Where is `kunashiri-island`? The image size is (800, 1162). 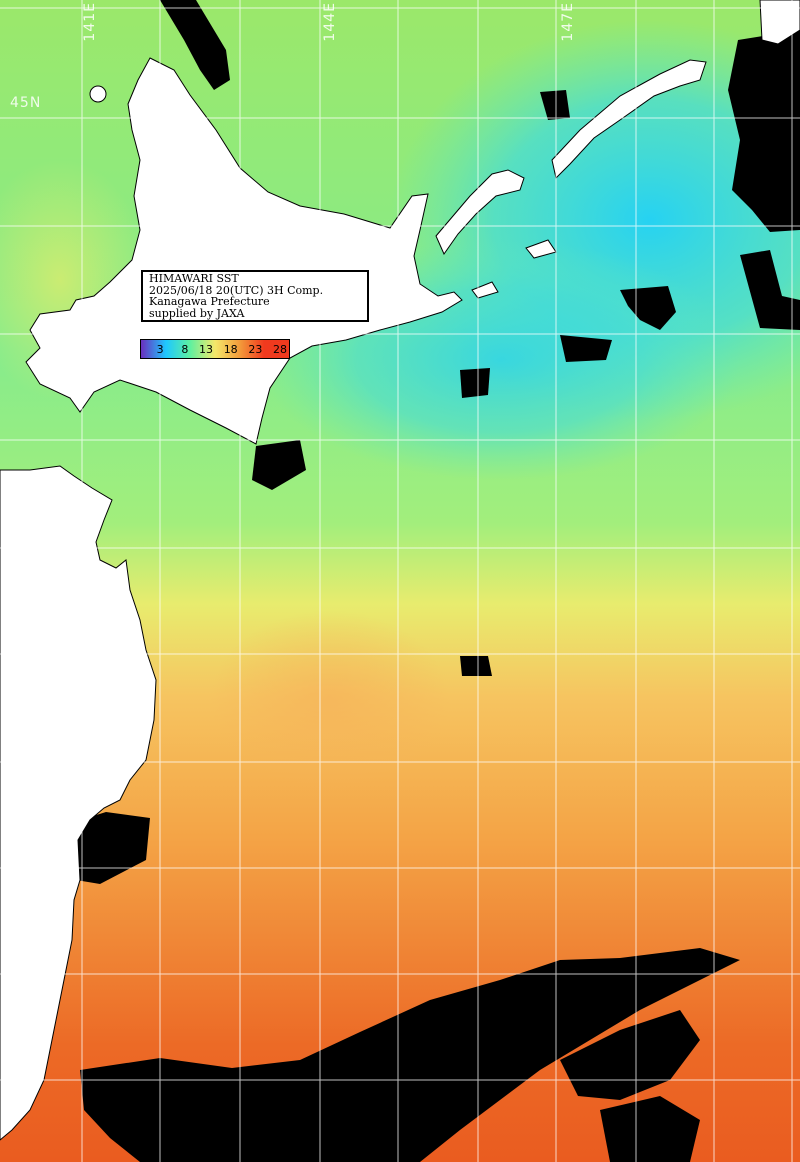
kunashiri-island is located at coordinates (480, 212).